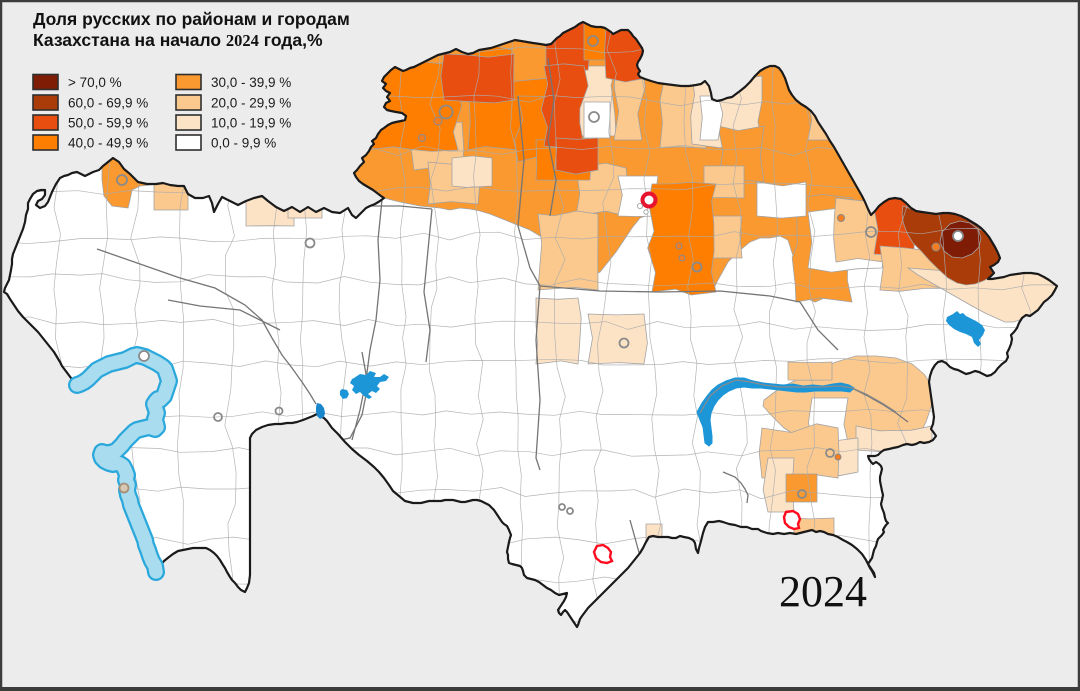 This screenshot has width=1080, height=691. I want to click on svg-text: 50,0 - 59,9 %, so click(108, 123).